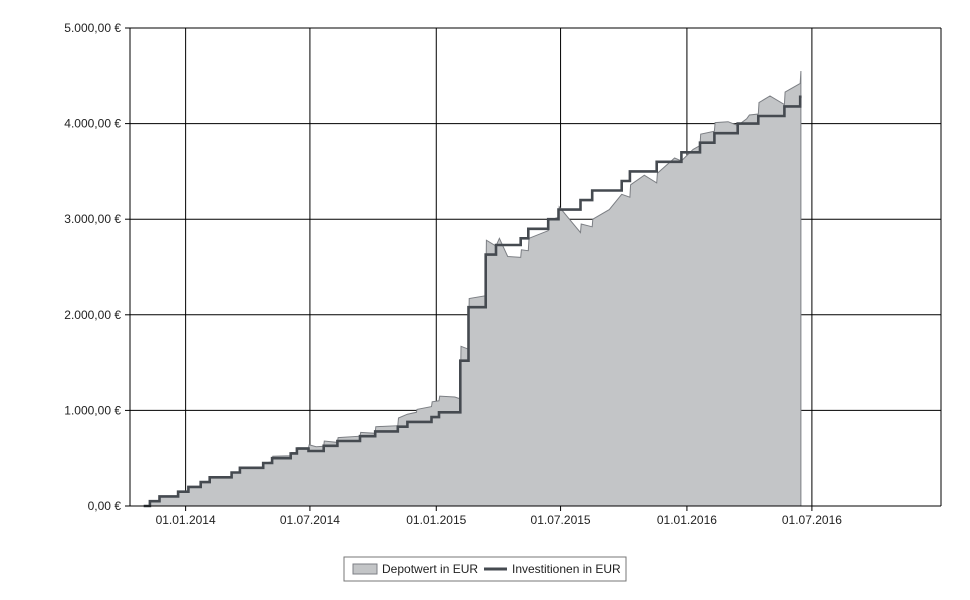 Image resolution: width=970 pixels, height=600 pixels. What do you see at coordinates (105, 506) in the screenshot?
I see `y-tick-label: 0,00 €` at bounding box center [105, 506].